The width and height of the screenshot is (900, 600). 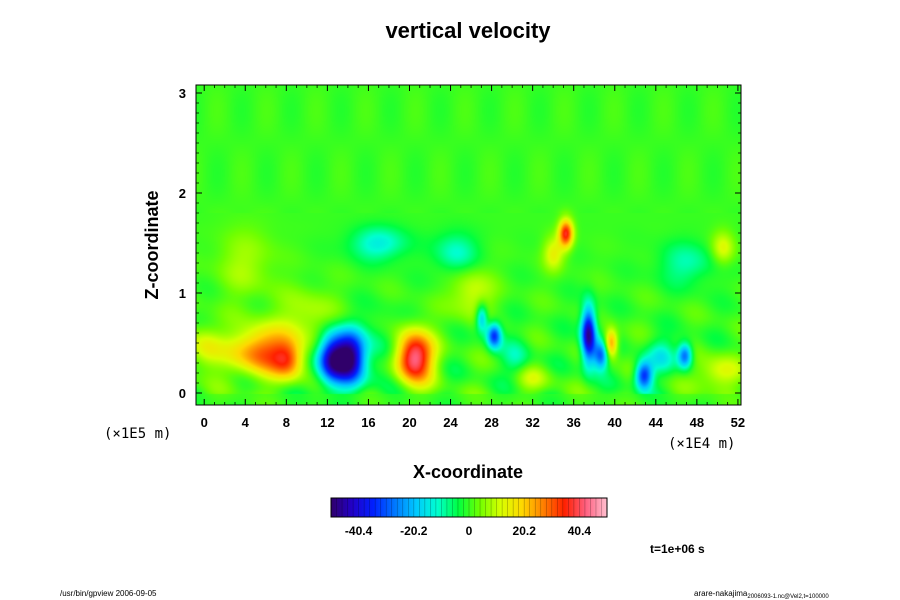 I want to click on colorbar-tick-label: 40.4, so click(x=580, y=531).